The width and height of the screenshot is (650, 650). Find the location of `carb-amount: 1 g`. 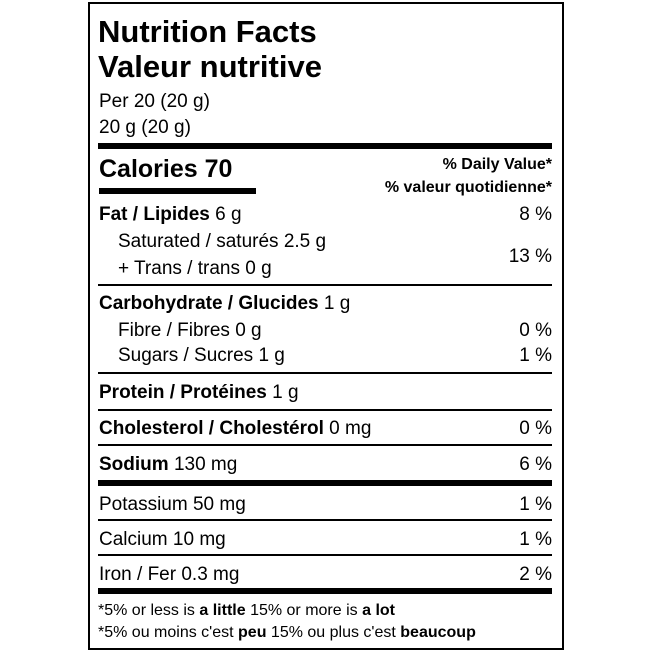

carb-amount: 1 g is located at coordinates (337, 303).